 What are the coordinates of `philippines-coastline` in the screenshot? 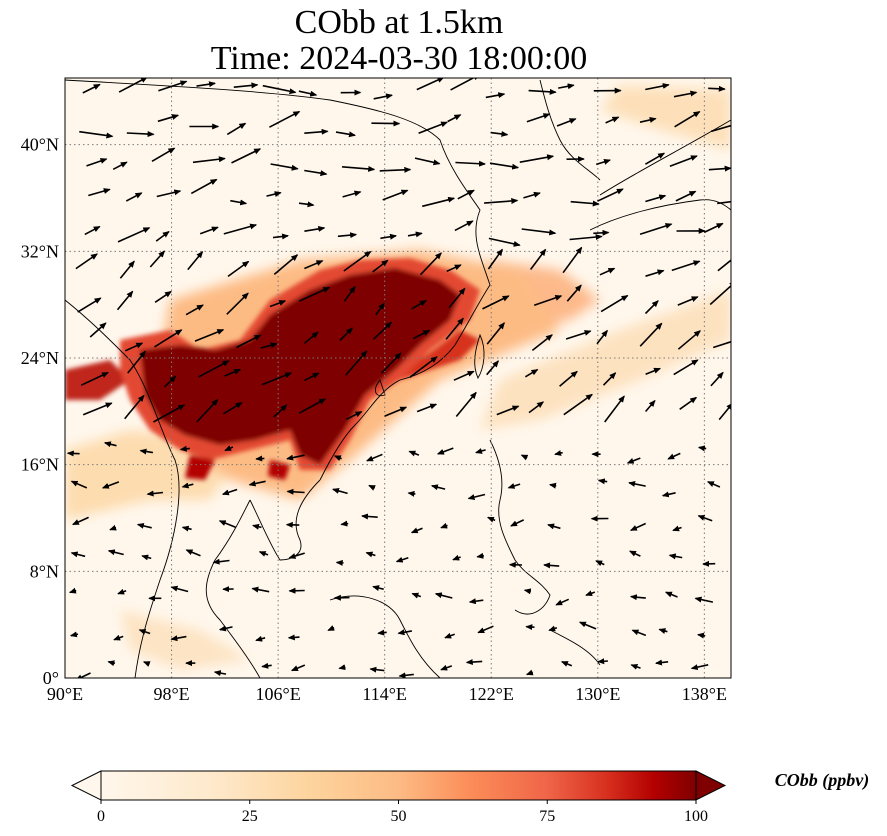 It's located at (520, 527).